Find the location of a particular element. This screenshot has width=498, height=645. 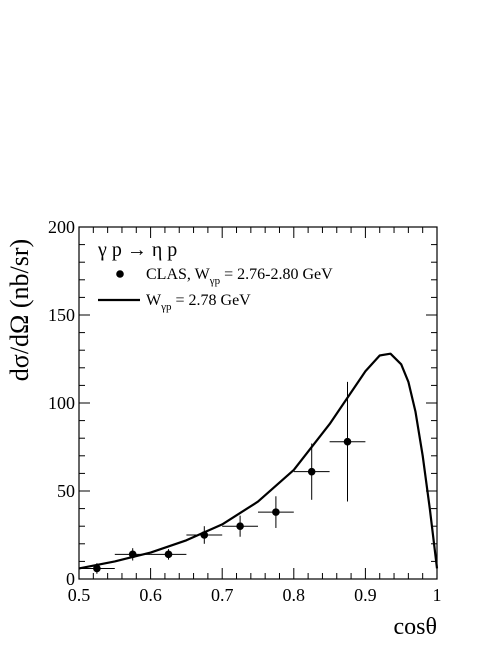

x-tick-label: 1 is located at coordinates (437, 595).